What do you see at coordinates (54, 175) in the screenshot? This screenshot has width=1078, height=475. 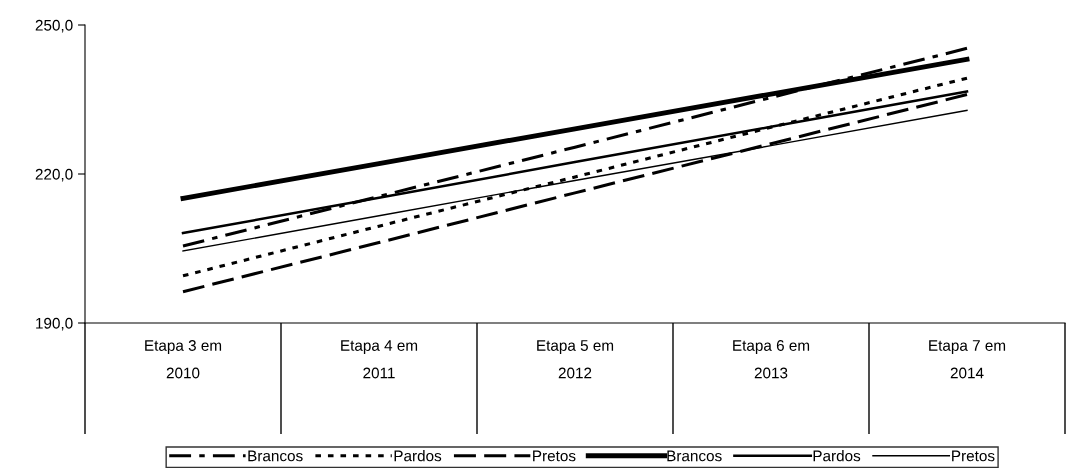 I see `y-tick-label: 220,0` at bounding box center [54, 175].